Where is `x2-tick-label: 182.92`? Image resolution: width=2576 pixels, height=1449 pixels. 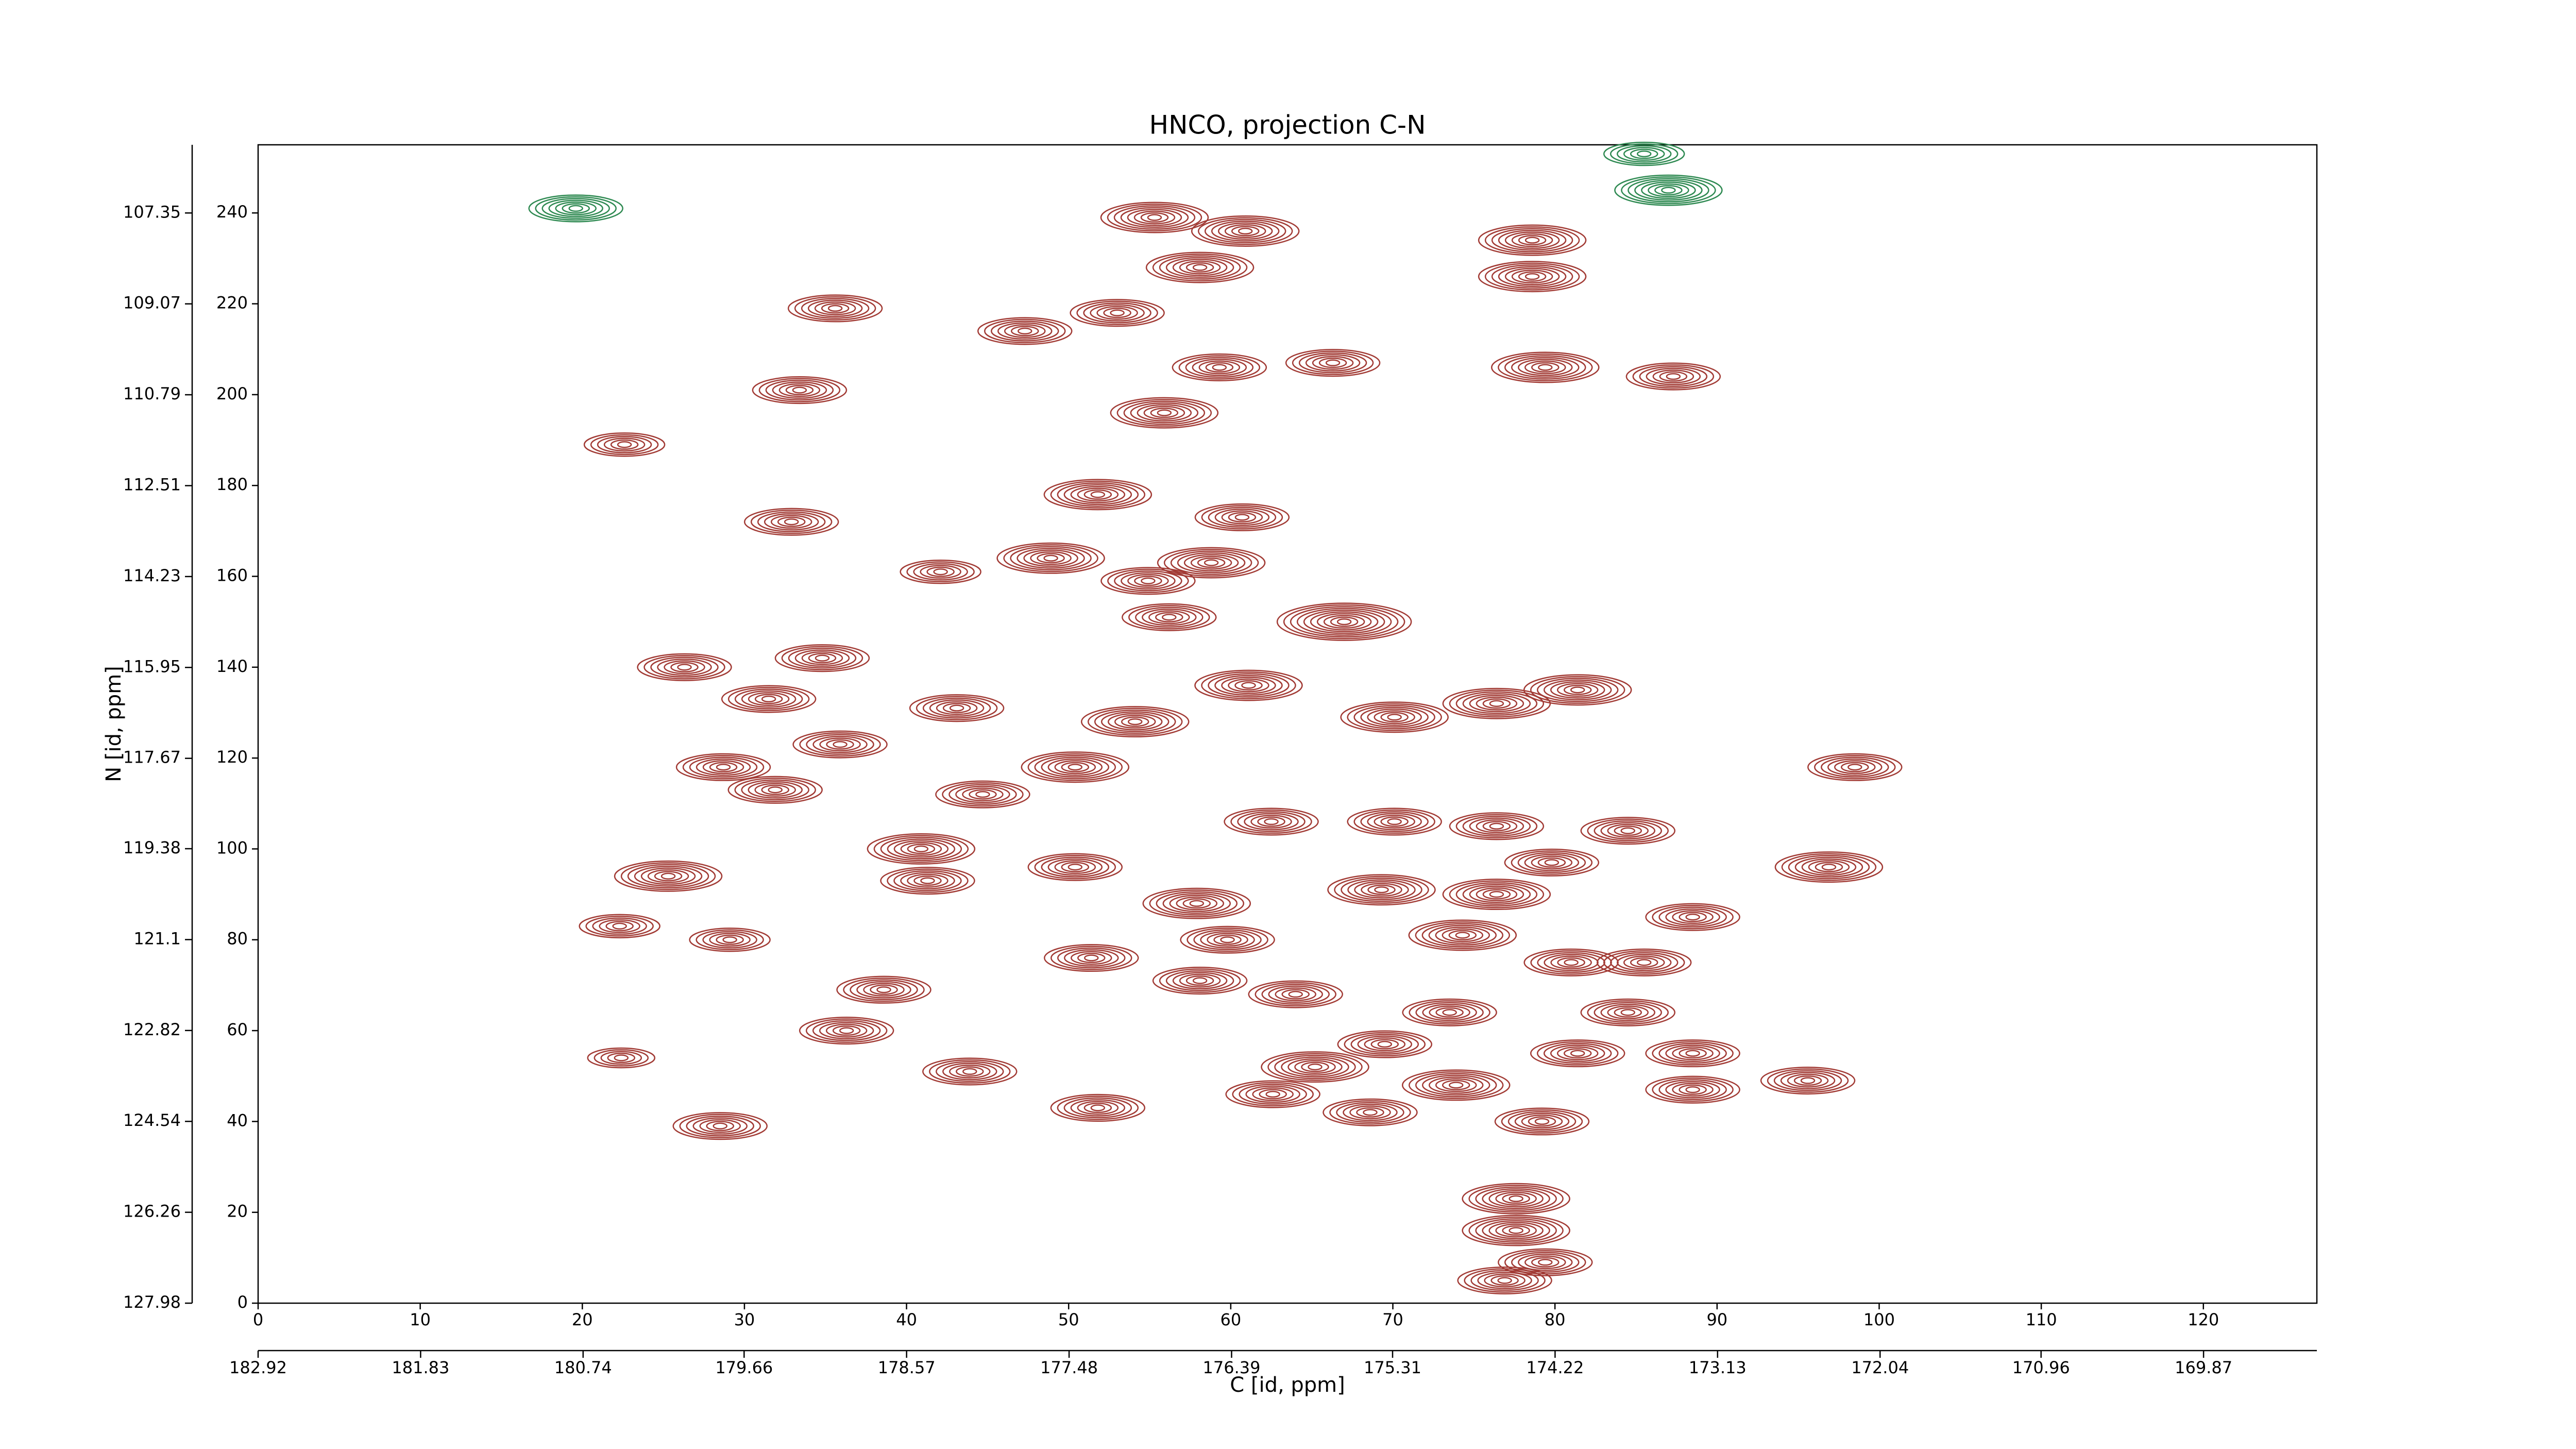
x2-tick-label: 182.92 is located at coordinates (258, 1367).